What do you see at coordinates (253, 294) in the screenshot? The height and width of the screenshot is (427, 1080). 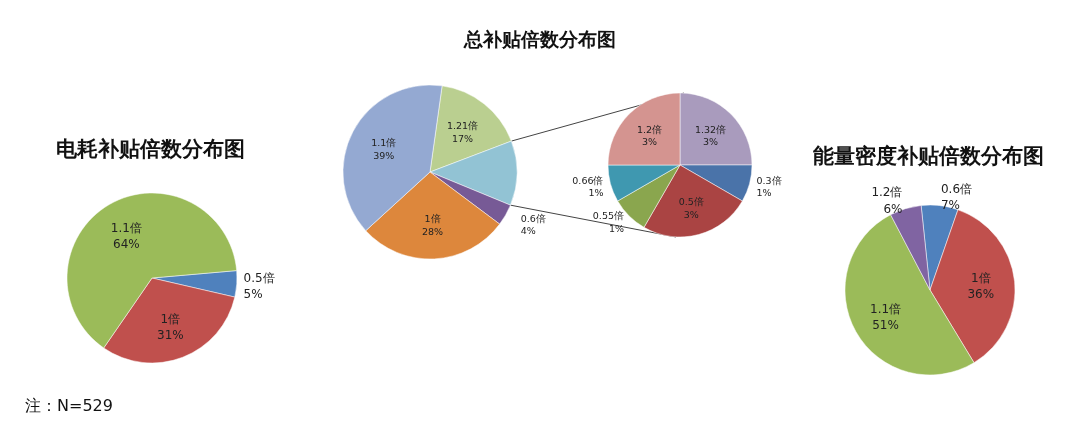 I see `data-label: 5%` at bounding box center [253, 294].